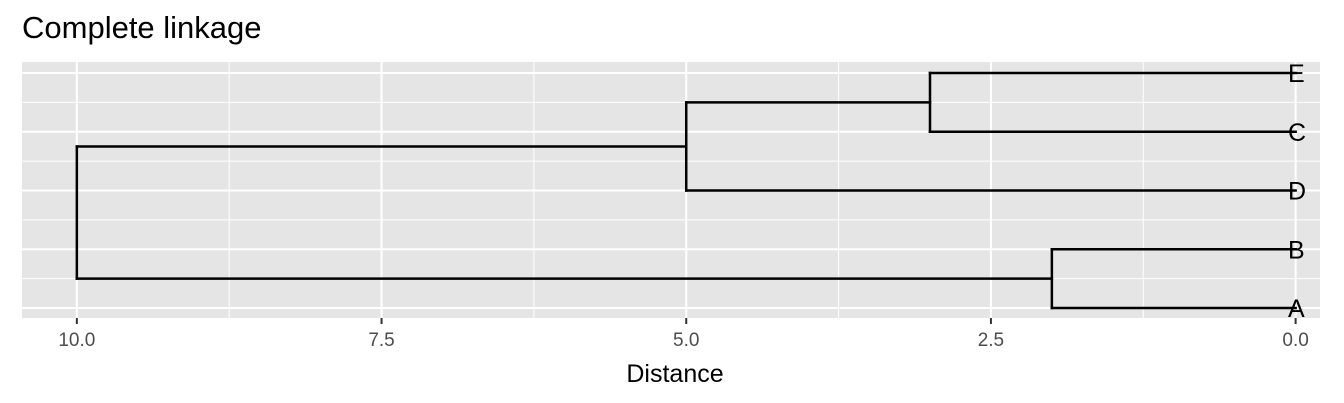  Describe the element at coordinates (1297, 133) in the screenshot. I see `leaf-label-c: C` at that location.